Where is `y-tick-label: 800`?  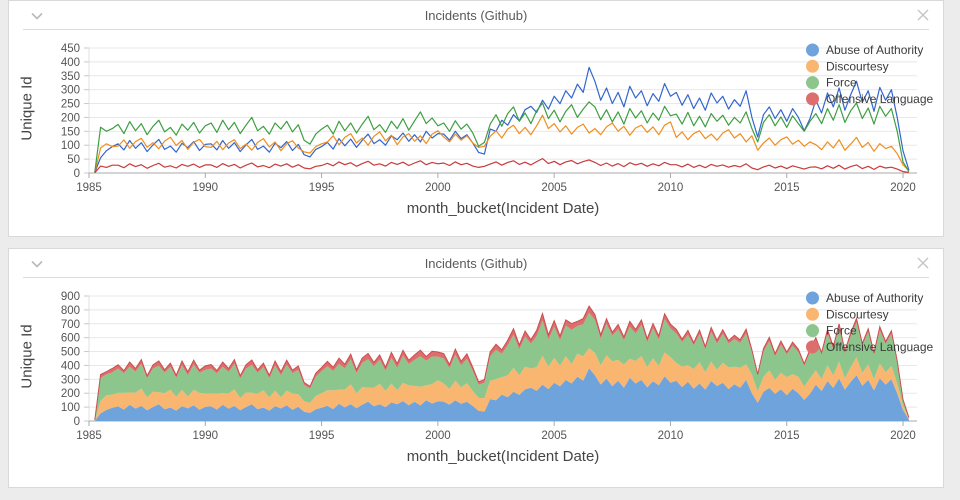 y-tick-label: 800 is located at coordinates (70, 311).